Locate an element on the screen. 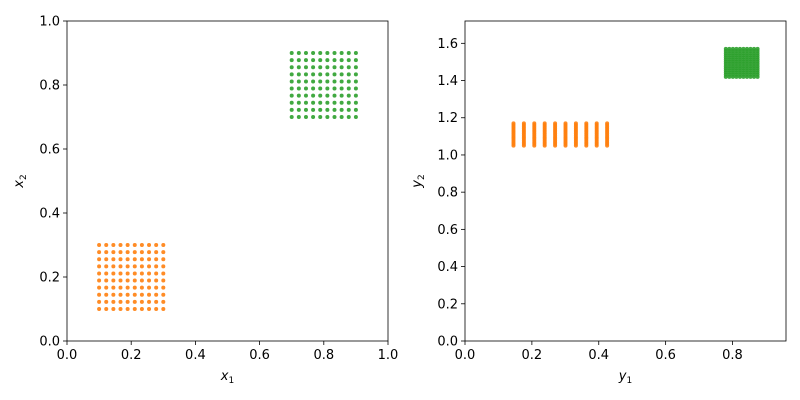  y-tick-label: 0.4 is located at coordinates (49, 214).